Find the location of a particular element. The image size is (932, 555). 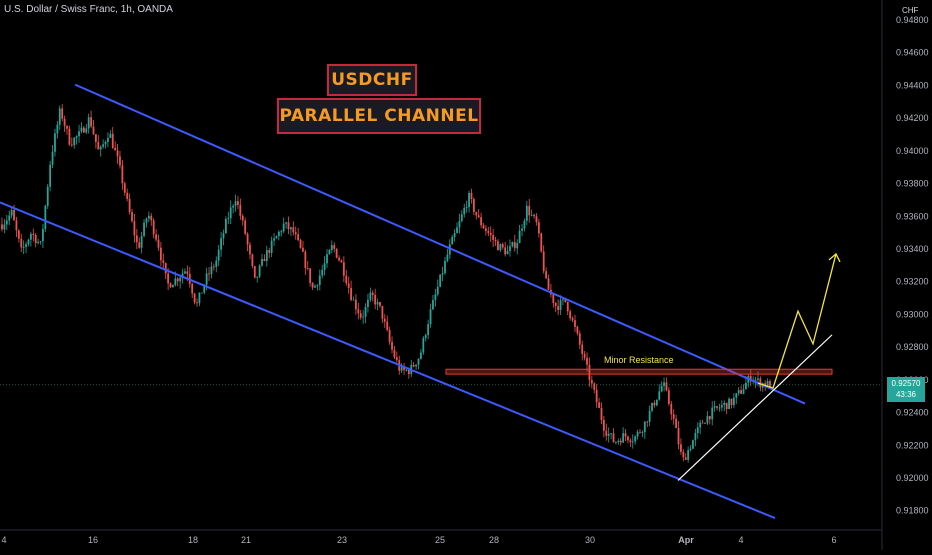

resistance-zone is located at coordinates (639, 371).